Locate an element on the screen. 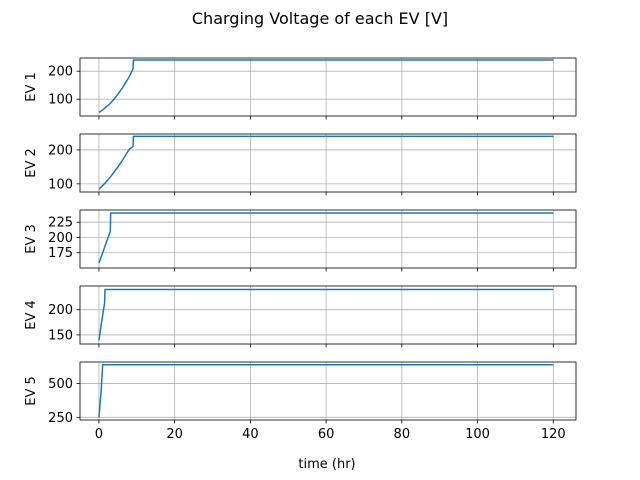 The image size is (640, 480). x-tick-label: 60 is located at coordinates (326, 434).